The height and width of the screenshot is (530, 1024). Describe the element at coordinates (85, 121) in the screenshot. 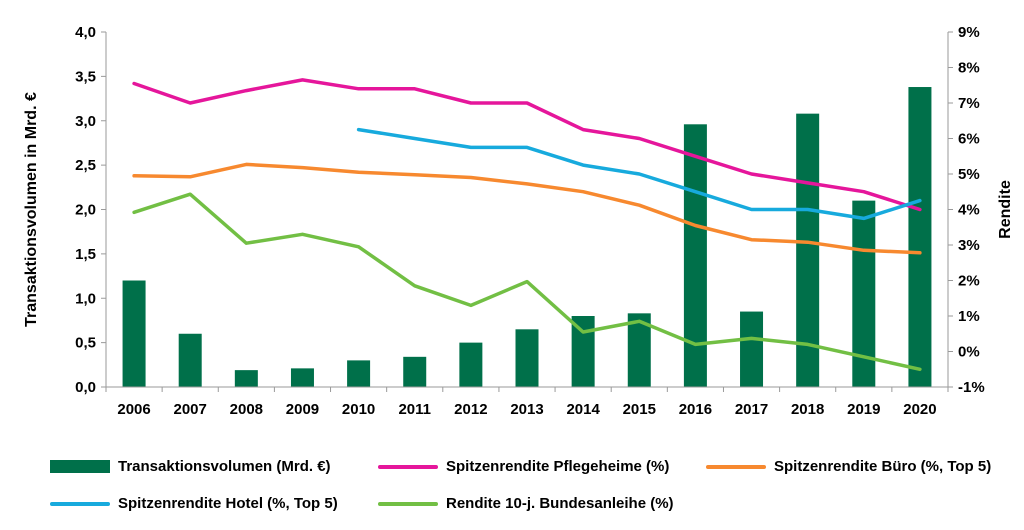

I see `y-left-tick-label: 3,0` at that location.